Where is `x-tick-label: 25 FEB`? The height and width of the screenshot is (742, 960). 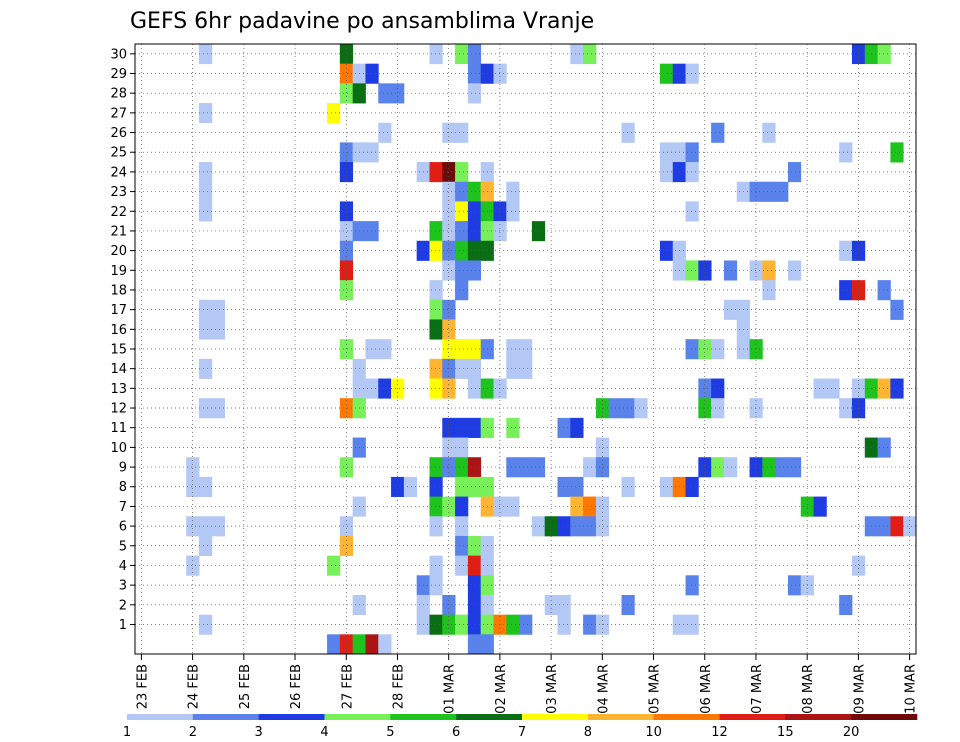 x-tick-label: 25 FEB is located at coordinates (245, 686).